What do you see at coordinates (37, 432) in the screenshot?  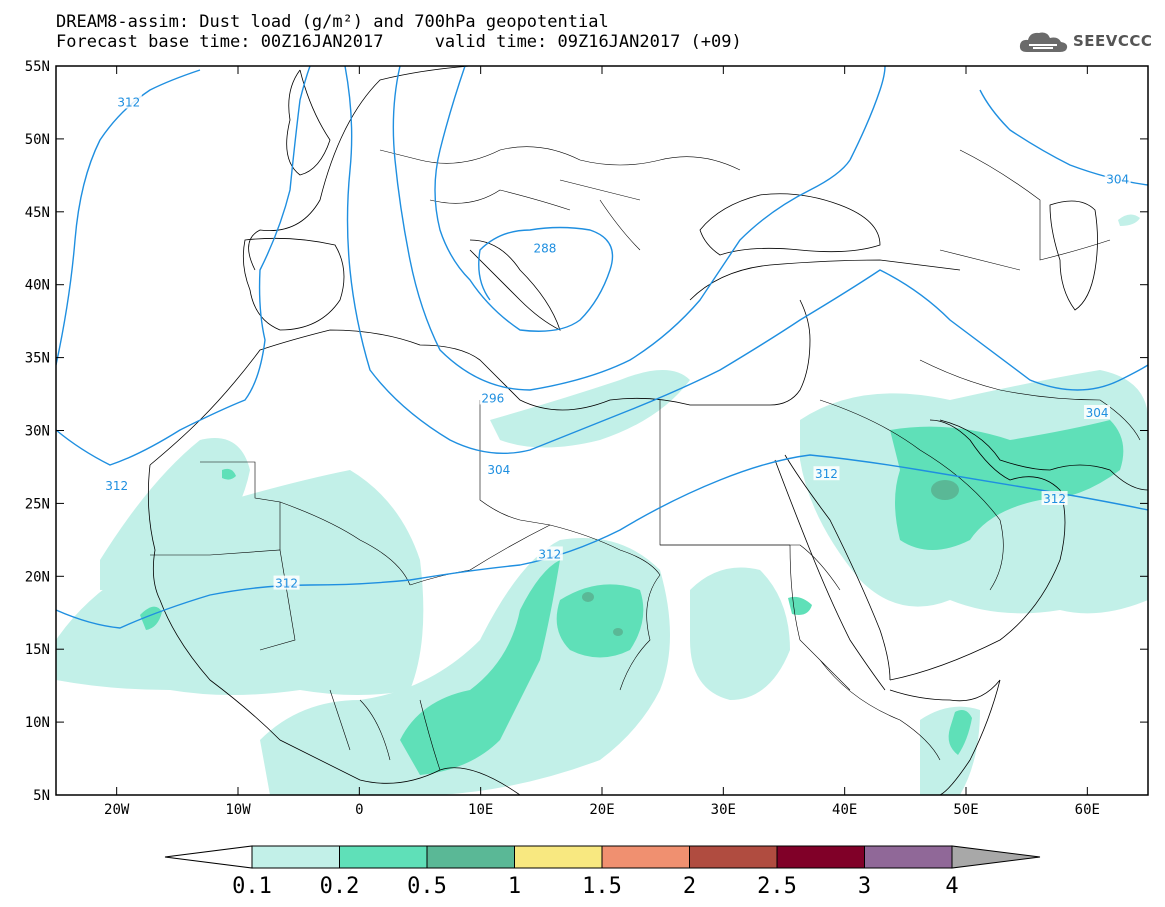 I see `lat-tick-label: 30N` at bounding box center [37, 432].